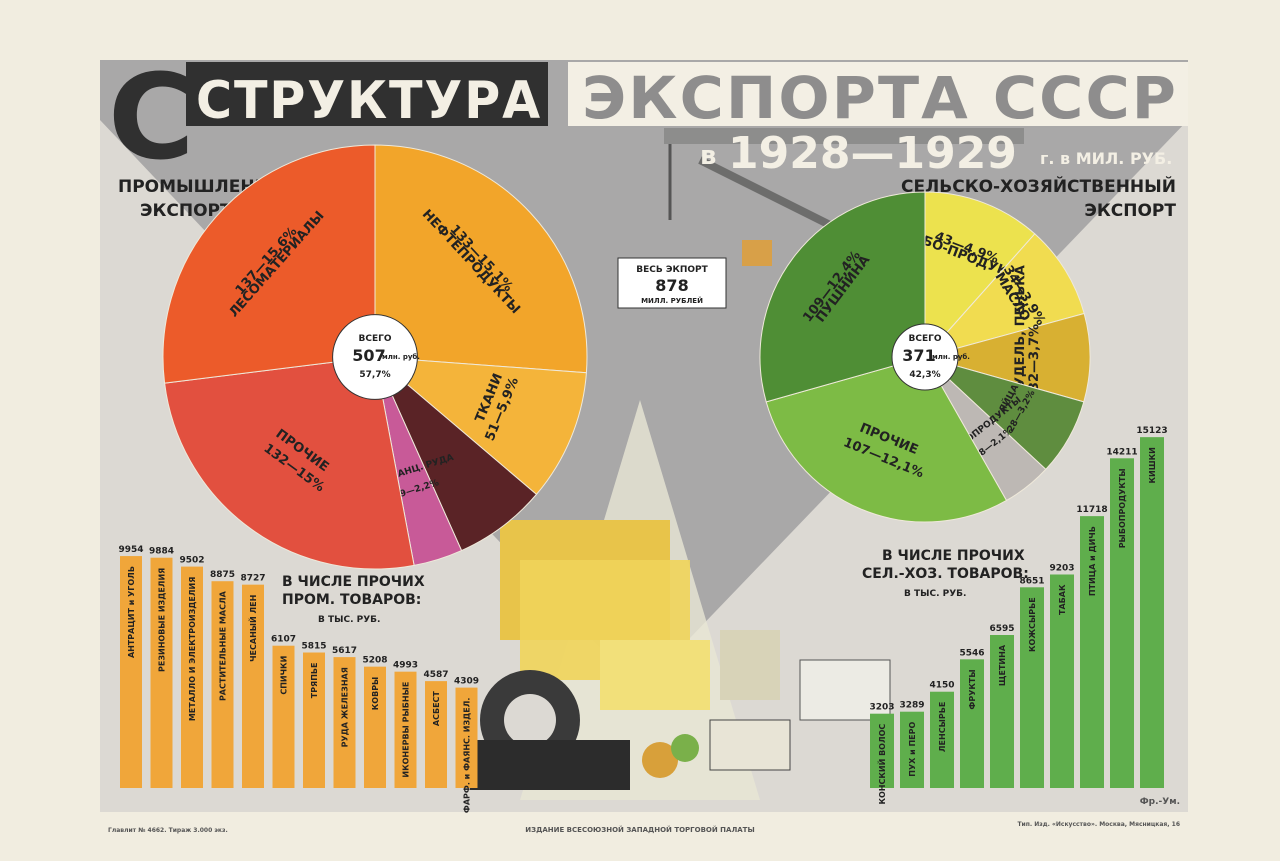 Image resolution: width=1280 pixels, height=861 pixels. I want to click on total-line3: МИЛЛ. РУБЛЕЙ, so click(672, 300).